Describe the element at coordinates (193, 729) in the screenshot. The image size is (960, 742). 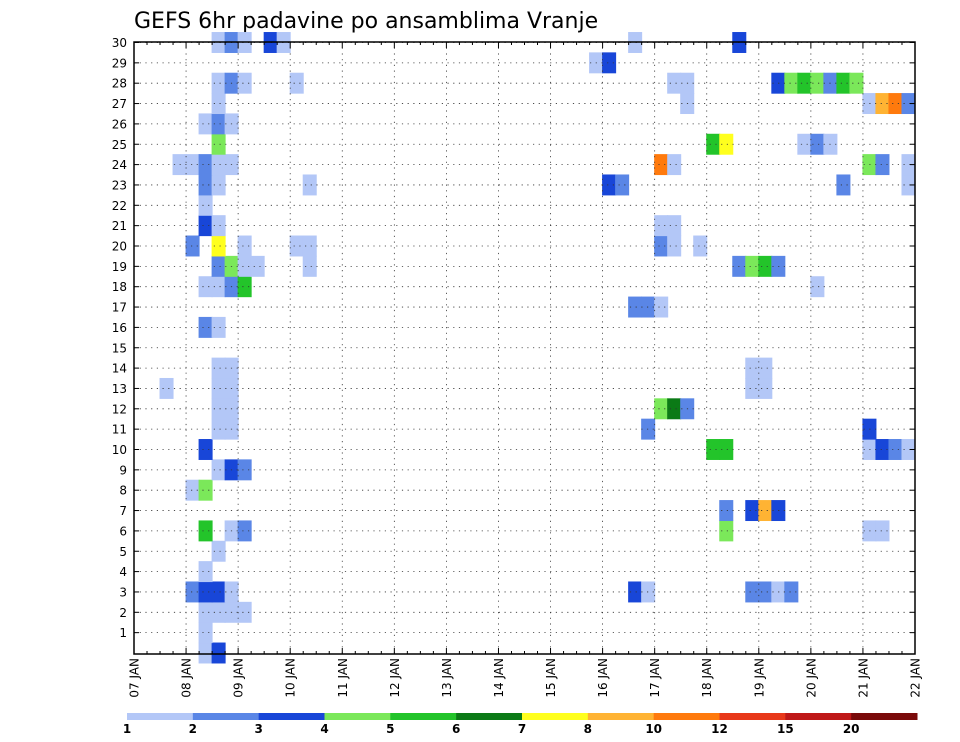
I see `legend-label: 2` at that location.